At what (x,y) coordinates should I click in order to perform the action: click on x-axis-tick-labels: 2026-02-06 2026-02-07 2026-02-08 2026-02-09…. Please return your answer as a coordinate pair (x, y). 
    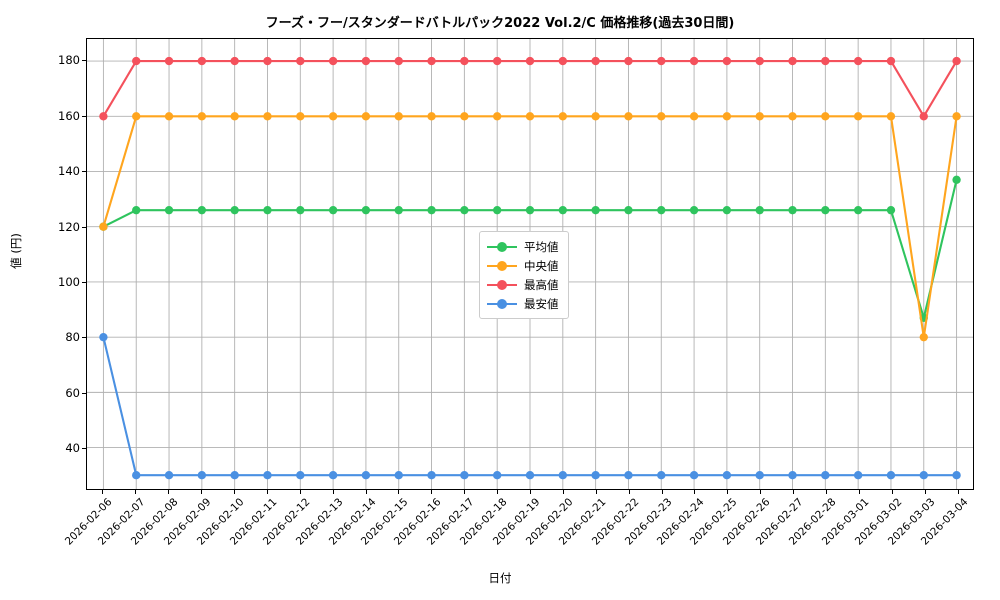
    Looking at the image, I should click on (518, 531).